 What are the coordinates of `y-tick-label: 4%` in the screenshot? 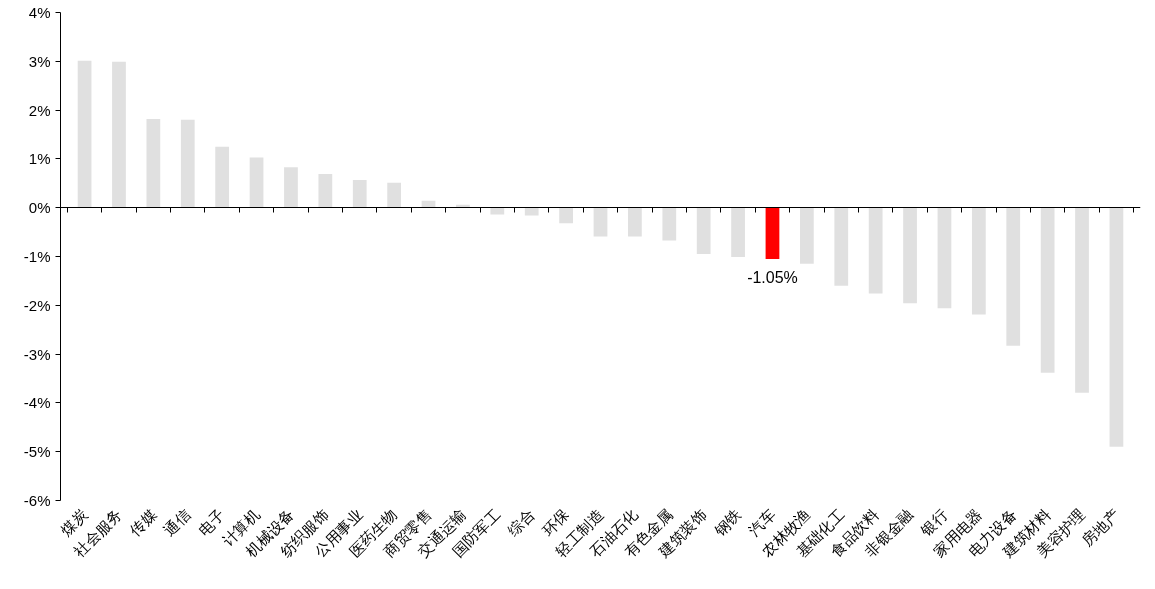 It's located at (39, 12).